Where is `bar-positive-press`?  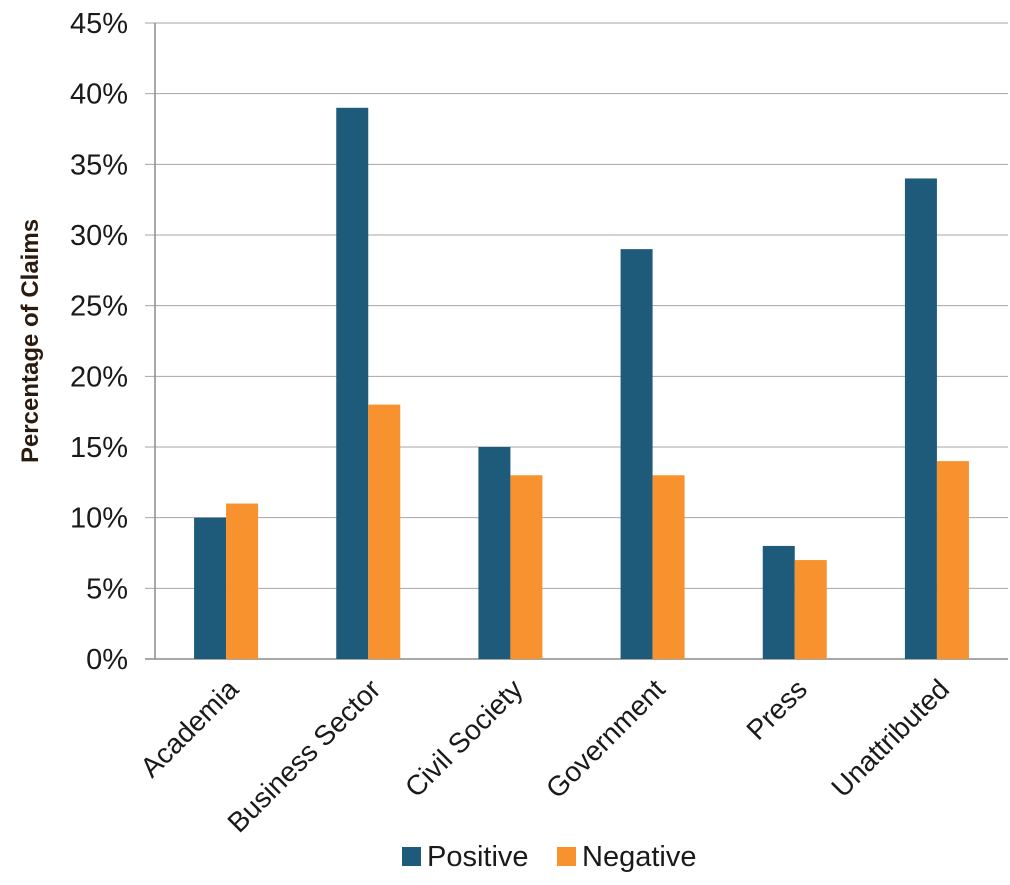
bar-positive-press is located at coordinates (778, 602).